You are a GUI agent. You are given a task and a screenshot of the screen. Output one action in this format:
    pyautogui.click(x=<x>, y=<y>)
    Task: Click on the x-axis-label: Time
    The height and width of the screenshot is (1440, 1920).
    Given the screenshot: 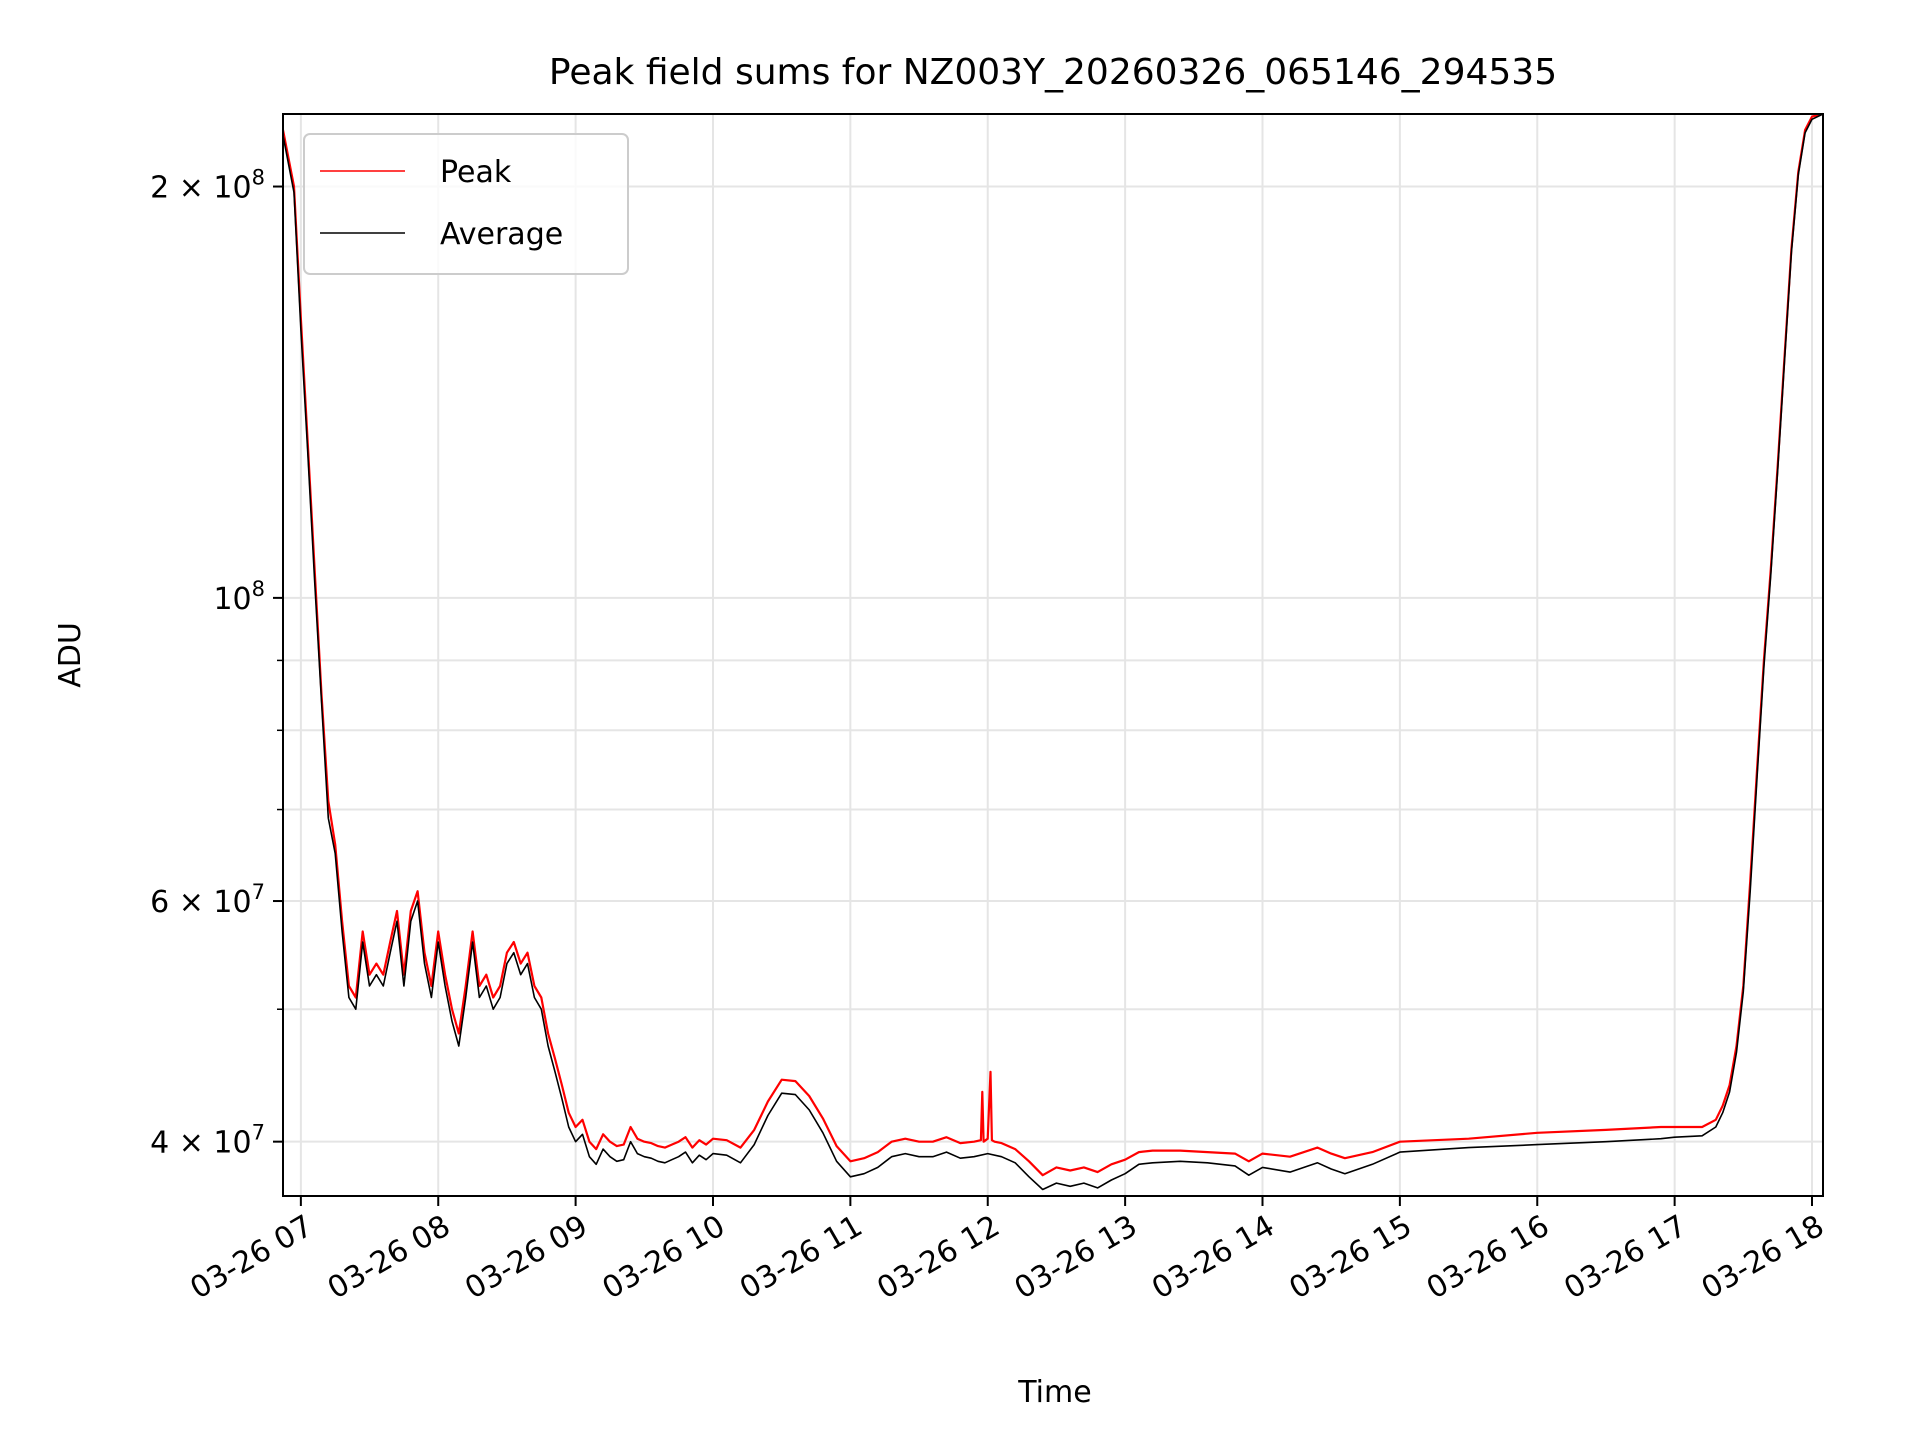 What is the action you would take?
    pyautogui.click(x=1054, y=1392)
    